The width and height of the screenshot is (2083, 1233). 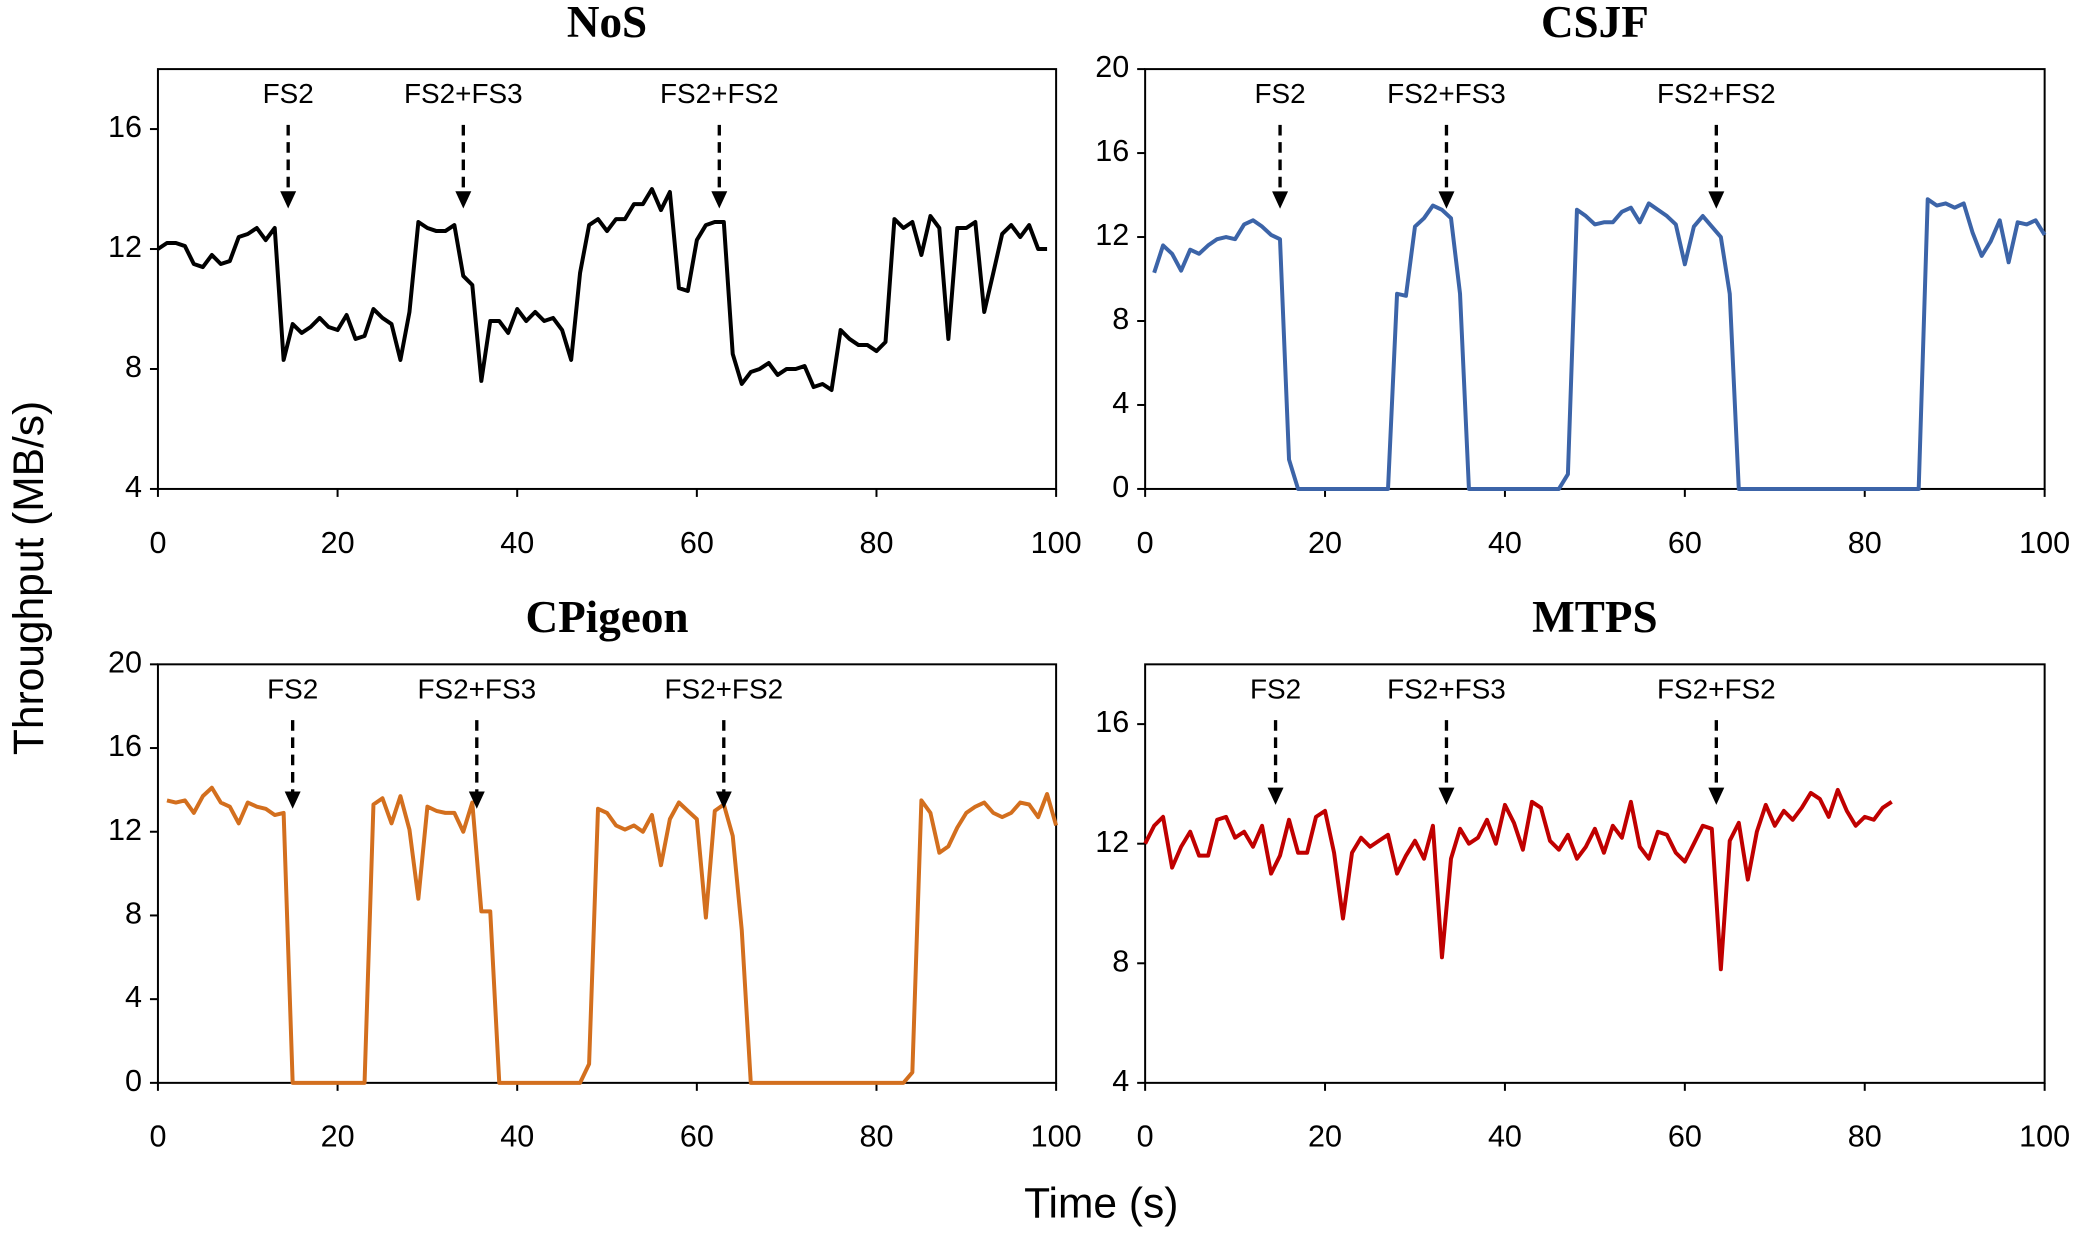 What do you see at coordinates (1101, 1204) in the screenshot?
I see `x-axis-label: Time (s)` at bounding box center [1101, 1204].